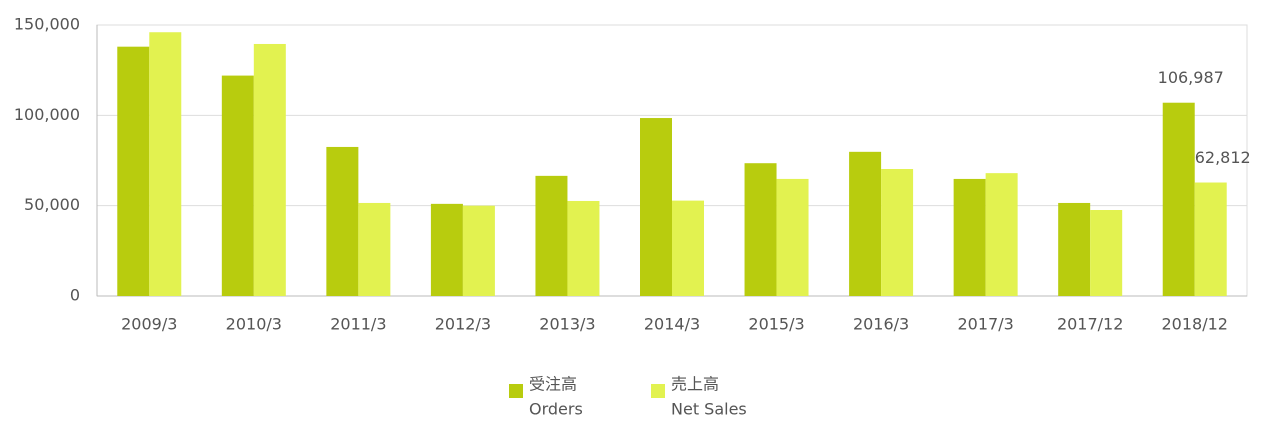 This screenshot has width=1261, height=421. What do you see at coordinates (358, 324) in the screenshot?
I see `x-tick-label: 2011/3` at bounding box center [358, 324].